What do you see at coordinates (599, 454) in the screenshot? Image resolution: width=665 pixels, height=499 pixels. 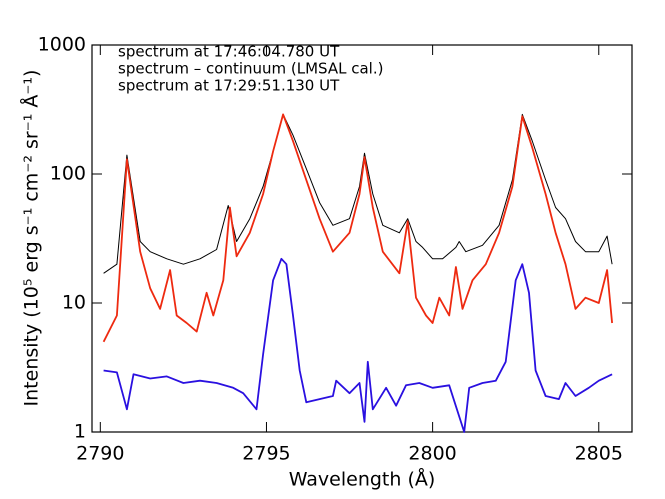 I see `x-tick-label: 2805` at bounding box center [599, 454].